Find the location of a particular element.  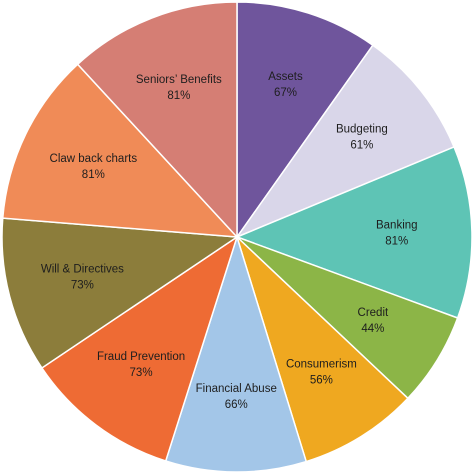

slice-label: Will & Directives is located at coordinates (82, 269).